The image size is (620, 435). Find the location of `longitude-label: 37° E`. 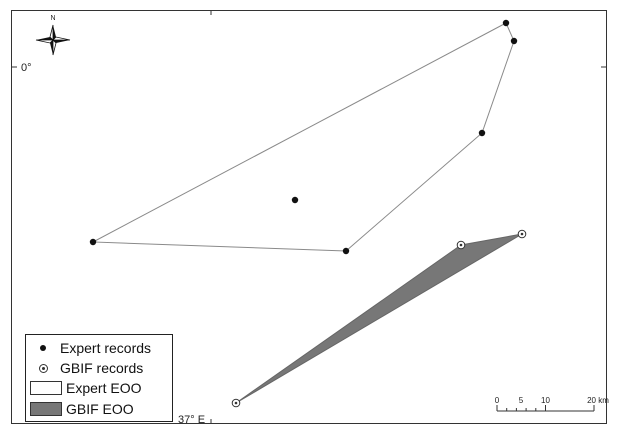

longitude-label: 37° E is located at coordinates (191, 420).